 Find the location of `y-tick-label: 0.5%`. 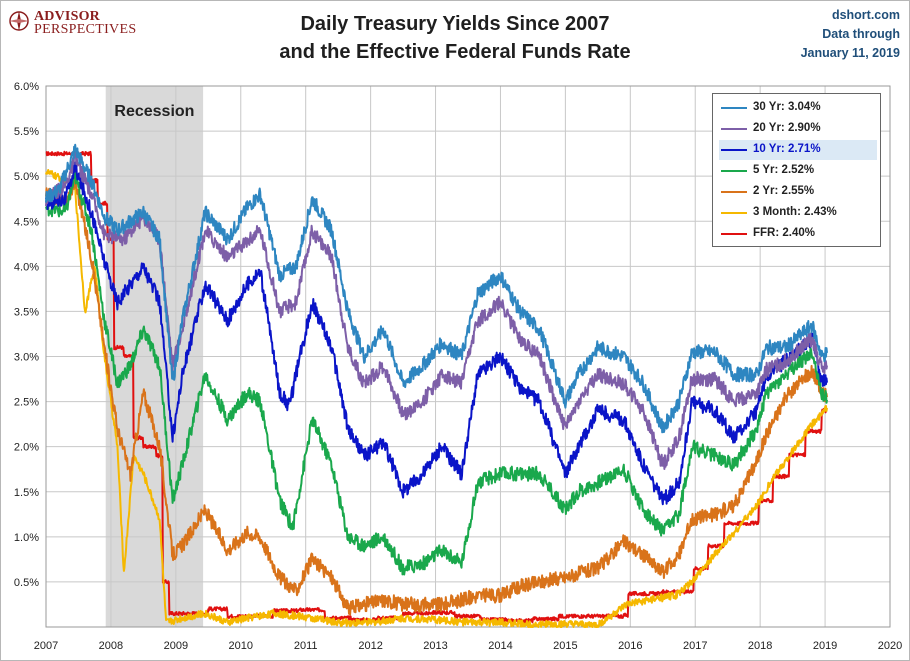

y-tick-label: 0.5% is located at coordinates (26, 583).